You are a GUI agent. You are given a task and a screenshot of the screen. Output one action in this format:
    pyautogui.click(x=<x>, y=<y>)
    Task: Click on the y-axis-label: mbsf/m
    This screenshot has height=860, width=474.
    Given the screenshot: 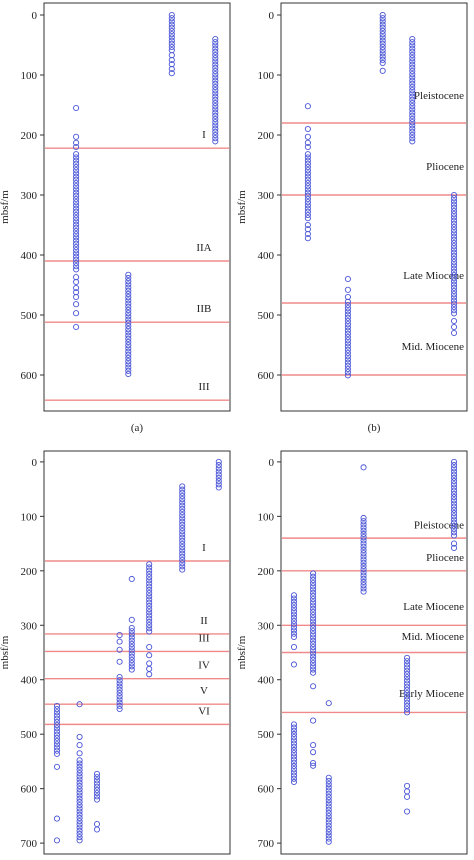 What is the action you would take?
    pyautogui.click(x=5, y=207)
    